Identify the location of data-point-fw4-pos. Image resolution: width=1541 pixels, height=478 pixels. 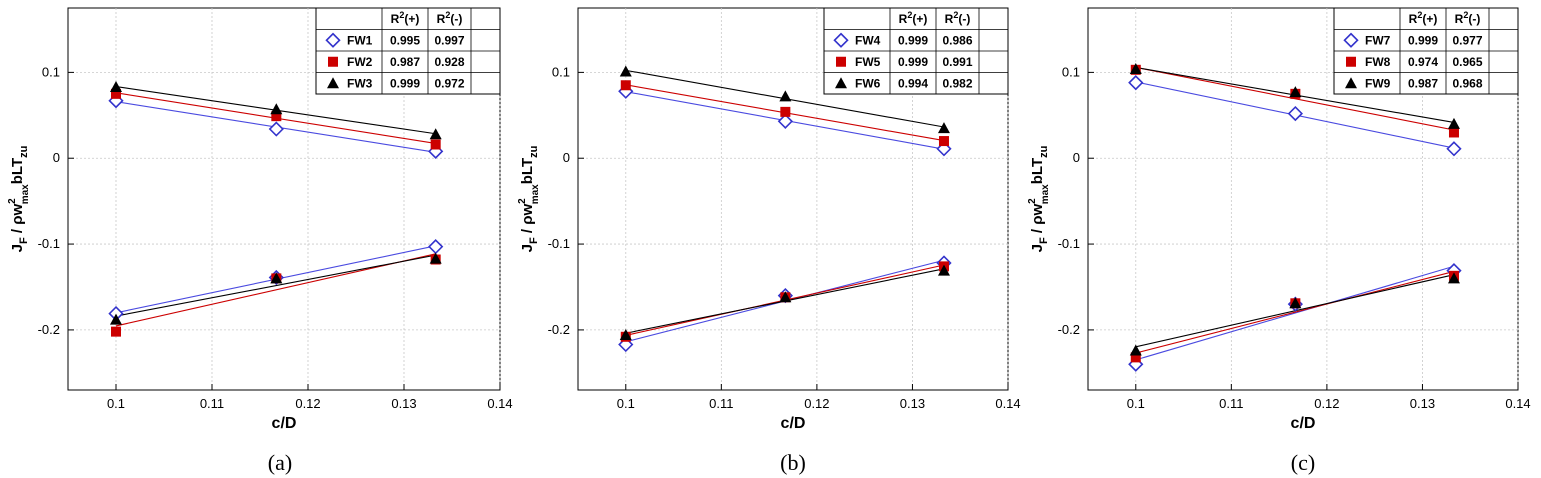
(785, 121).